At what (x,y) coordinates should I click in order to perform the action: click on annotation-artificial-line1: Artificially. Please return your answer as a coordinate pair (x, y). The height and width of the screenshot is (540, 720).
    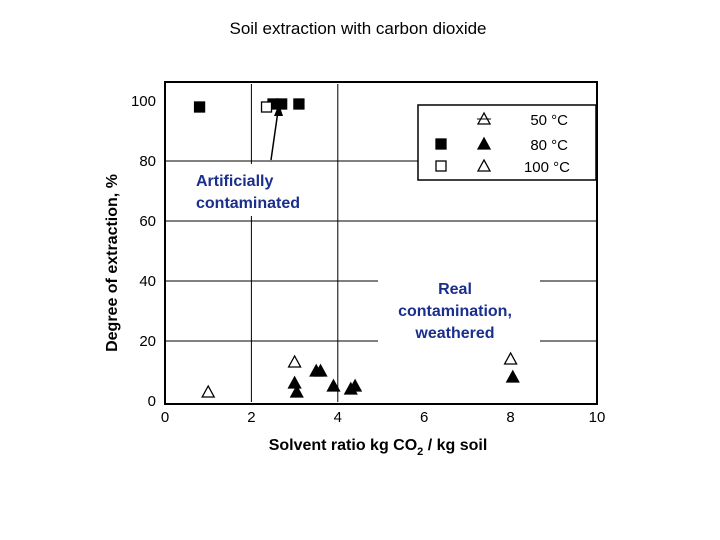
    Looking at the image, I should click on (234, 181).